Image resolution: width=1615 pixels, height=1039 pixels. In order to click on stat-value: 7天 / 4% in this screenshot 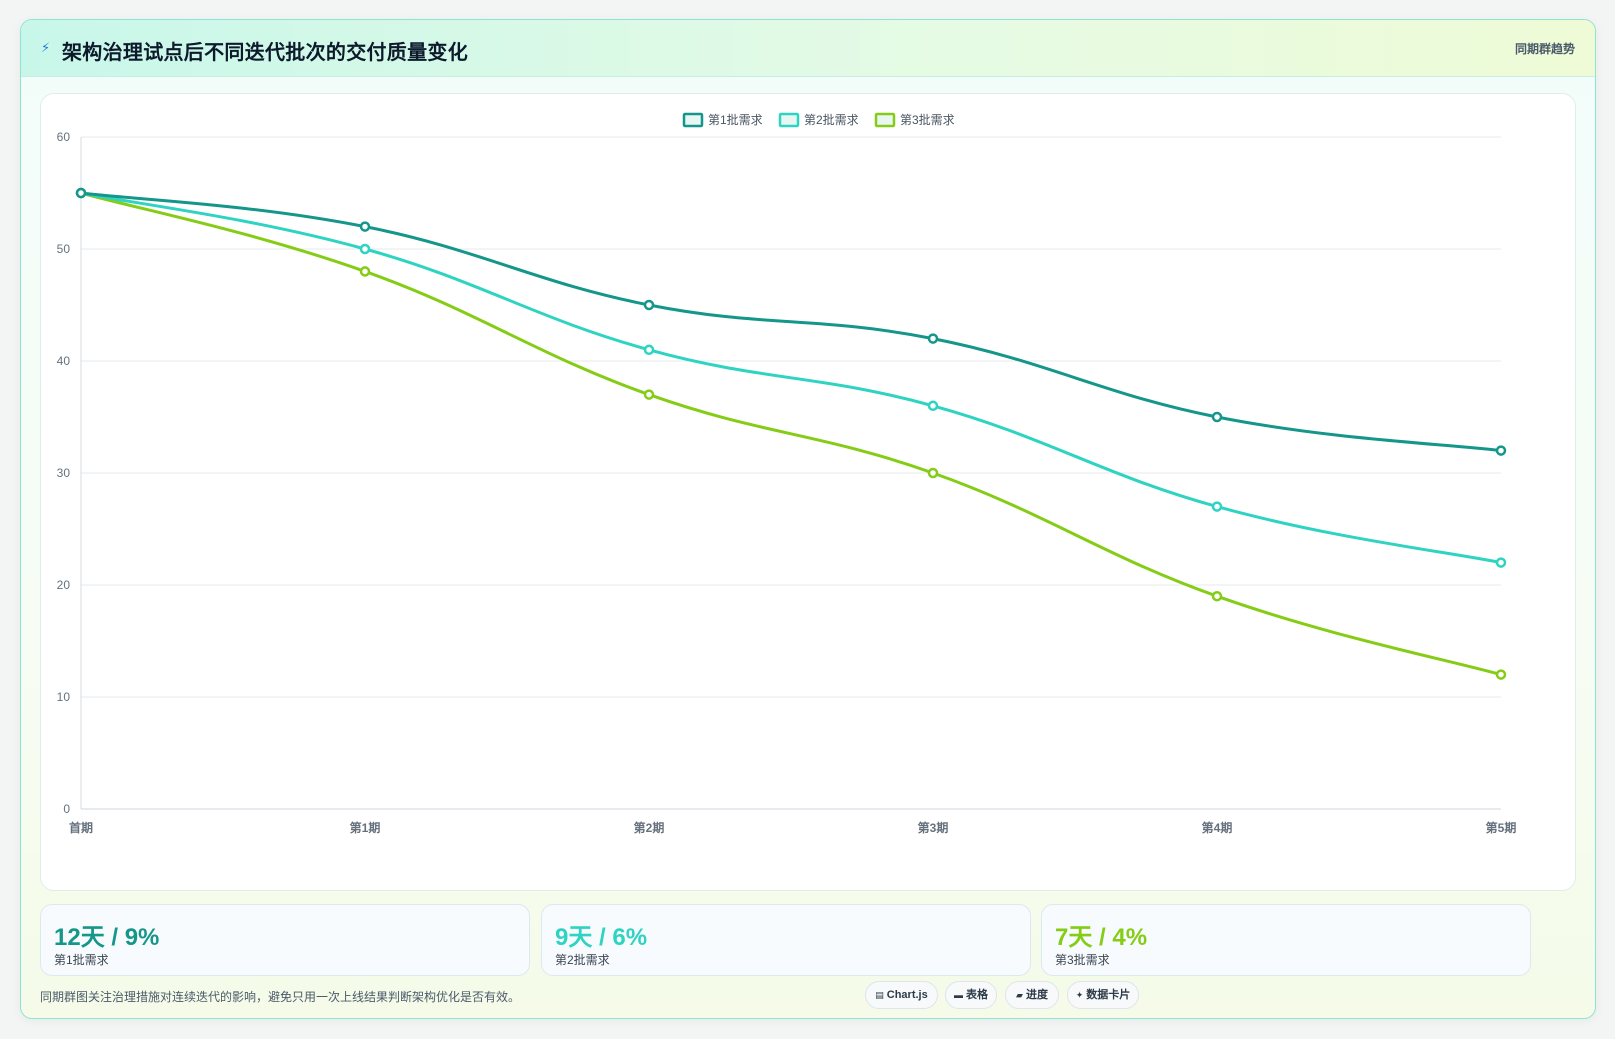, I will do `click(1101, 937)`.